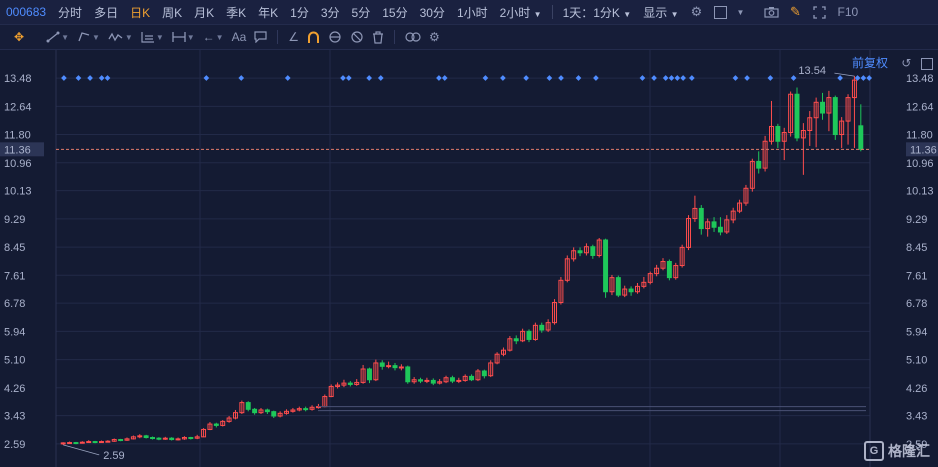 This screenshot has width=938, height=467. I want to click on tab-2hour-label: 2小时, so click(515, 12).